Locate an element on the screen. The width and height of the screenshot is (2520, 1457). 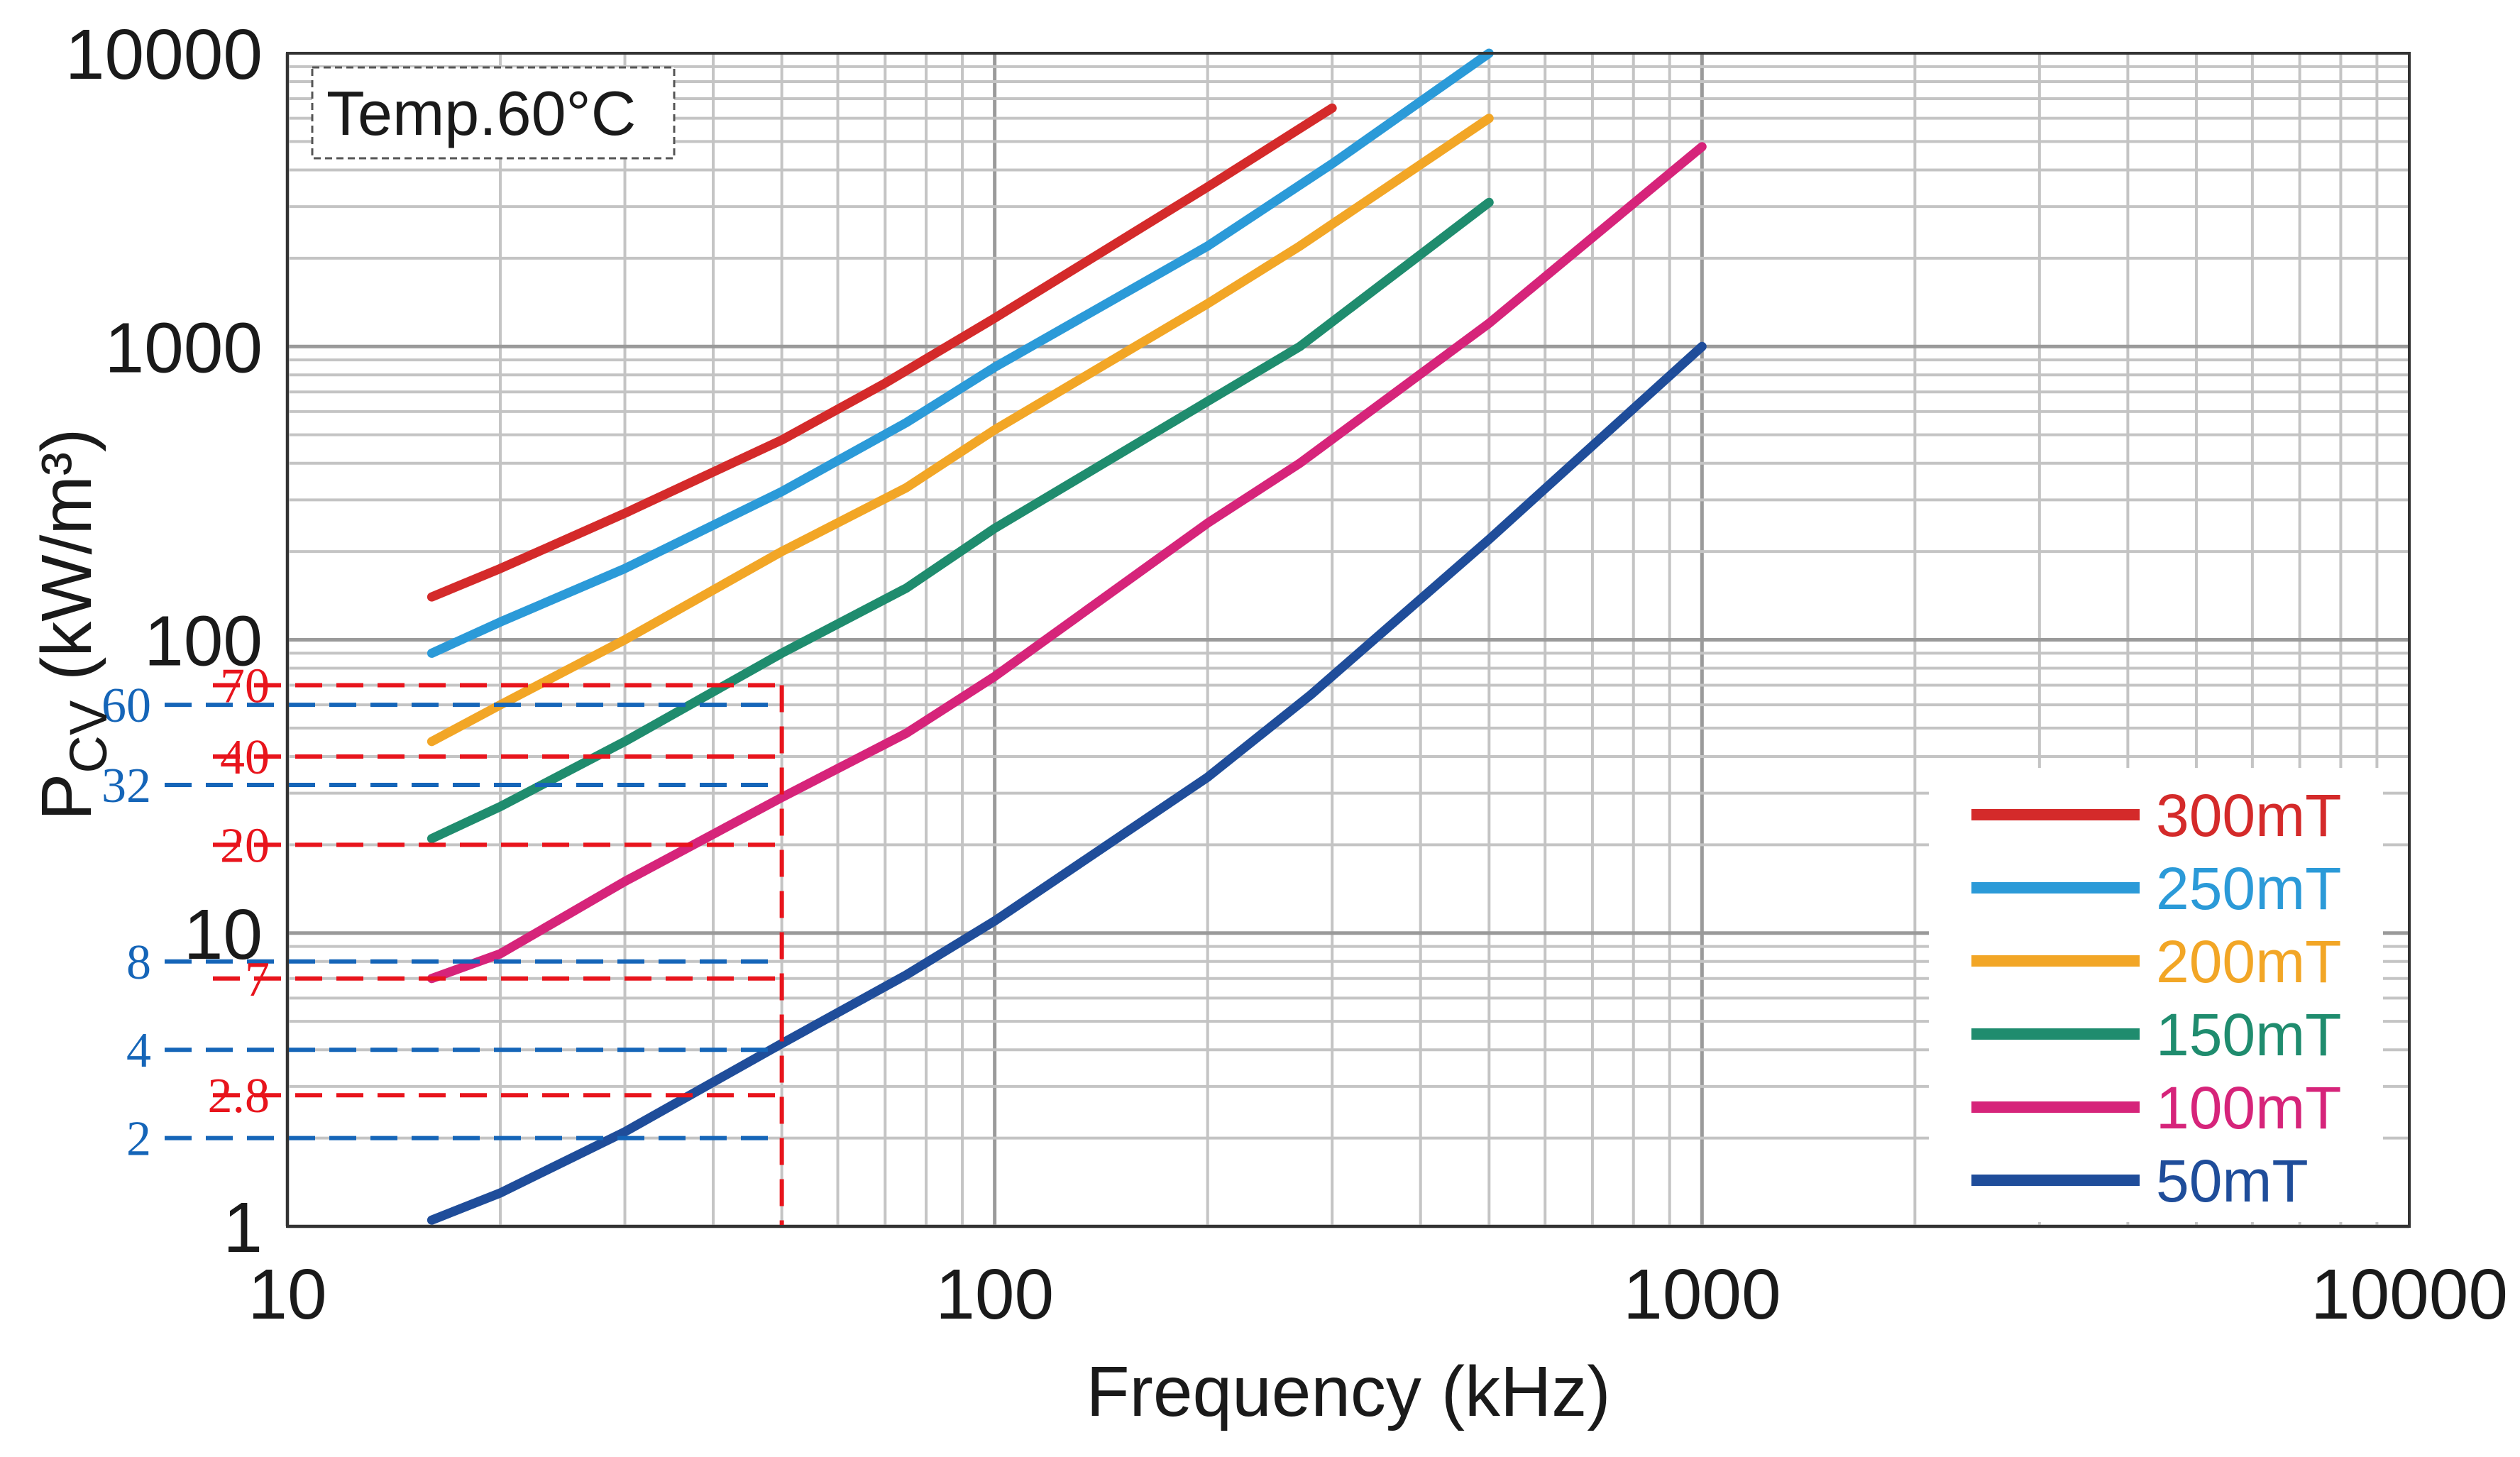
temp-annotation: Temp.60°C is located at coordinates (494, 113).